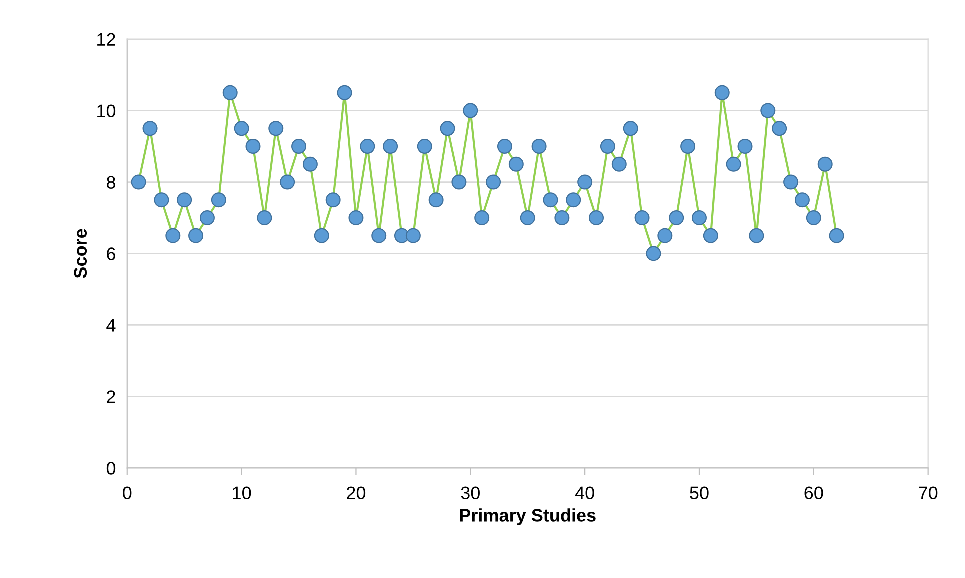  I want to click on x-tick-label: 30, so click(470, 493).